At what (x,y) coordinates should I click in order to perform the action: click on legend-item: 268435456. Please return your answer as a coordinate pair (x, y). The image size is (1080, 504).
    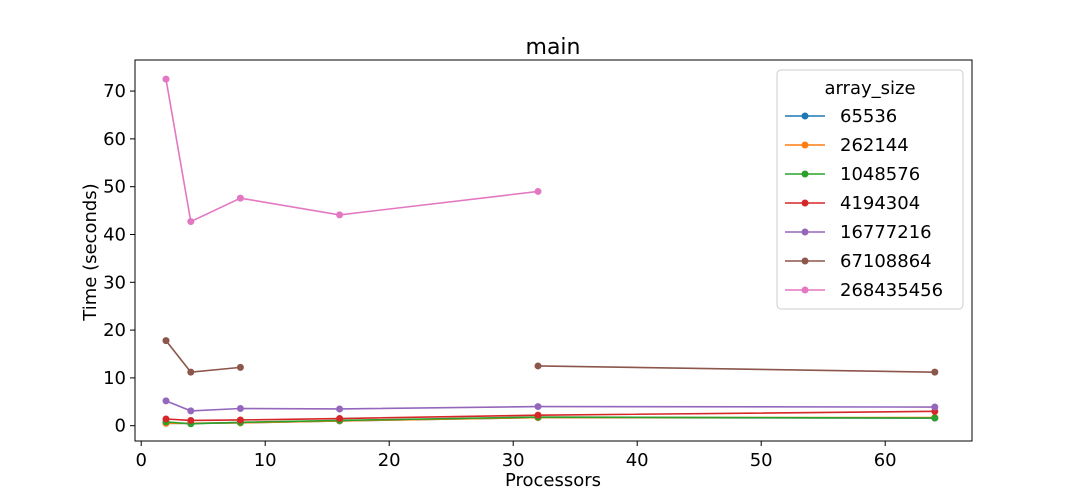
    Looking at the image, I should click on (864, 290).